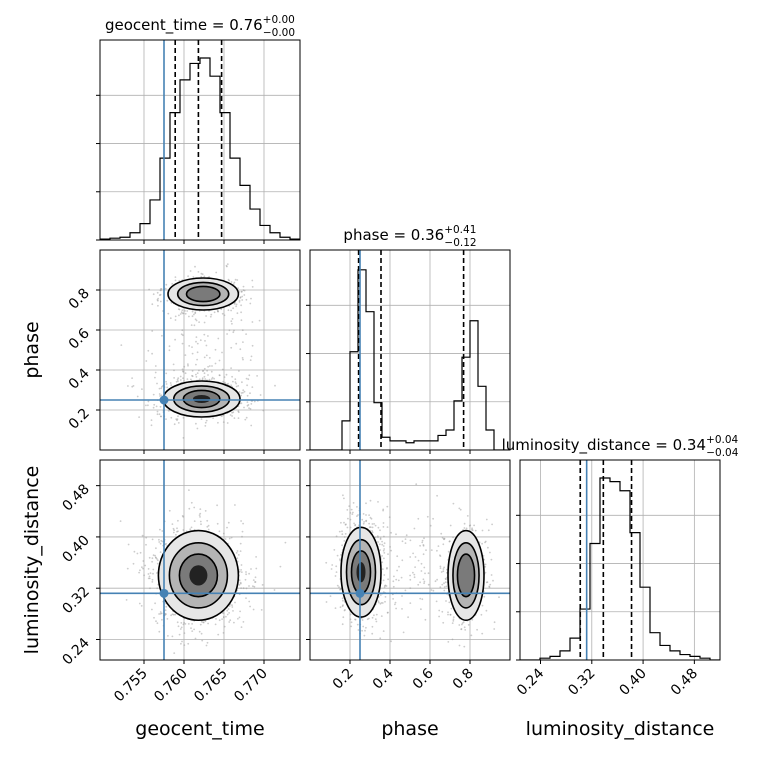 This screenshot has height=760, width=760. I want to click on truth-marker, so click(360, 593).